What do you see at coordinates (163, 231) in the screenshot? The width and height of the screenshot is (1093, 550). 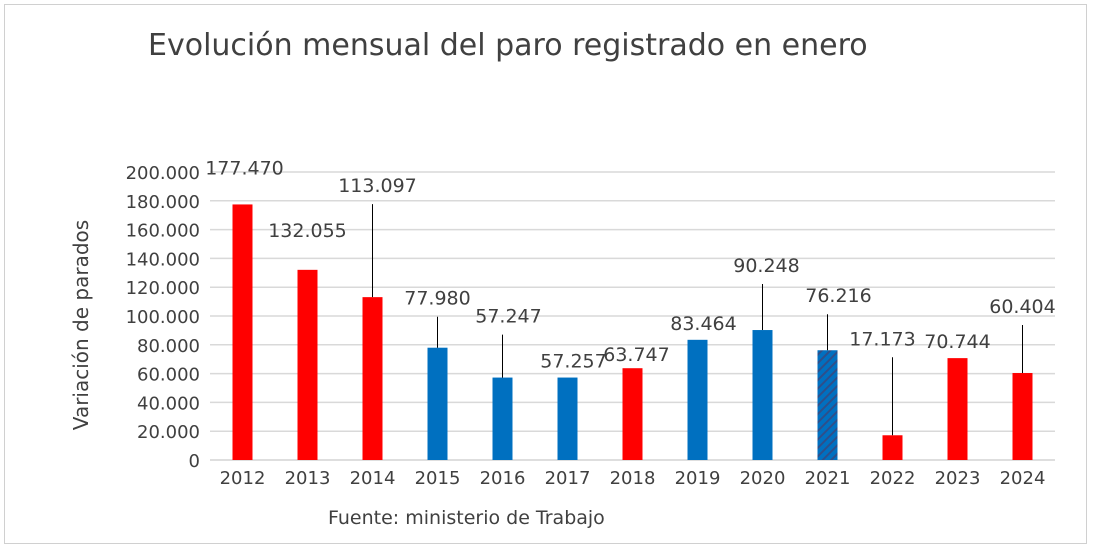 I see `y-tick-label: 160.000` at bounding box center [163, 231].